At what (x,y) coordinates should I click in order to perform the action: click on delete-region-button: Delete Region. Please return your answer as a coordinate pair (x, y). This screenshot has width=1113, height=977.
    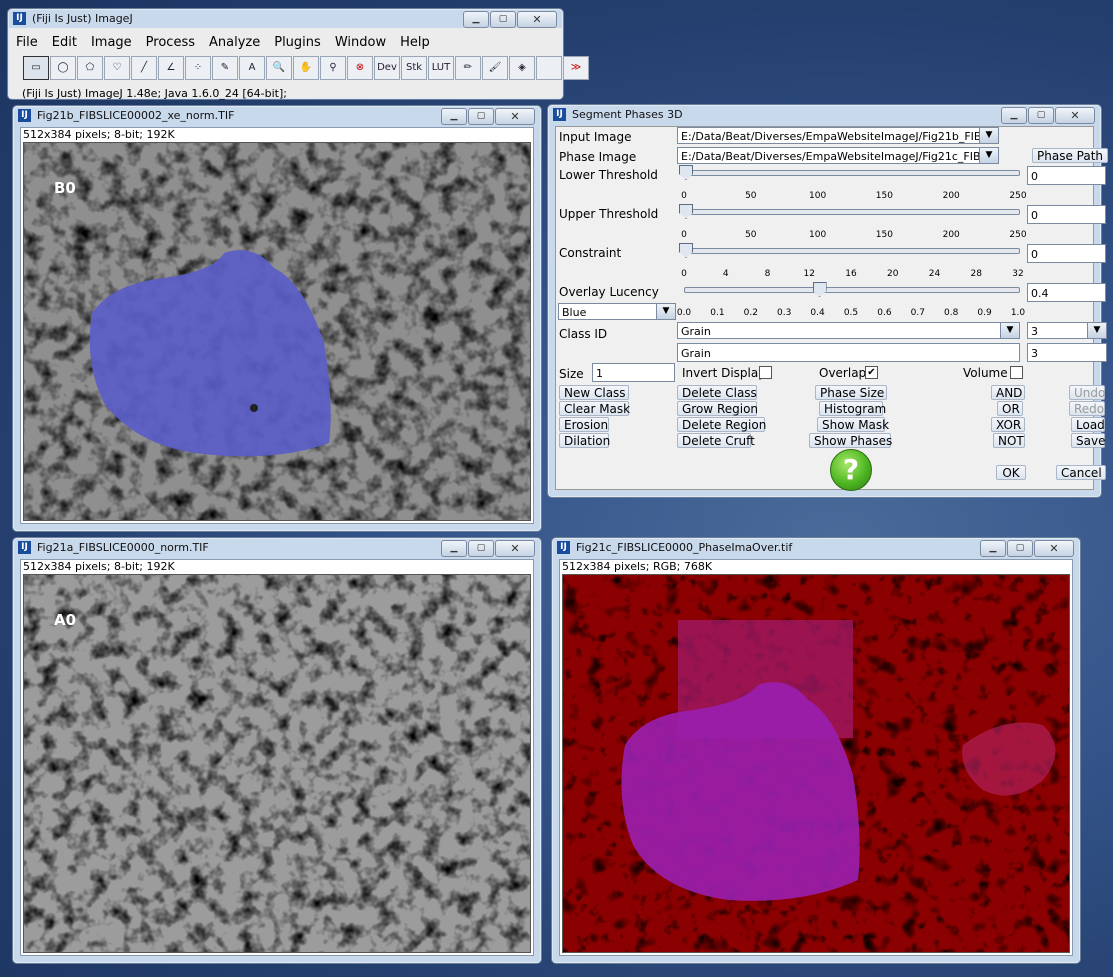
    Looking at the image, I should click on (721, 424).